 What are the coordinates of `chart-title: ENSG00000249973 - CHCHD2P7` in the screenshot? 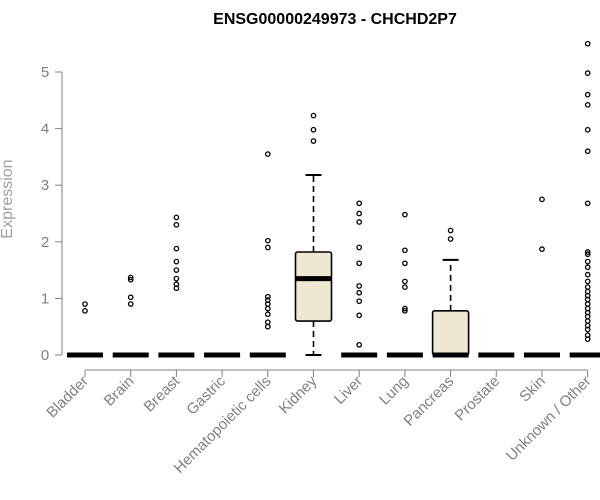 It's located at (335, 19).